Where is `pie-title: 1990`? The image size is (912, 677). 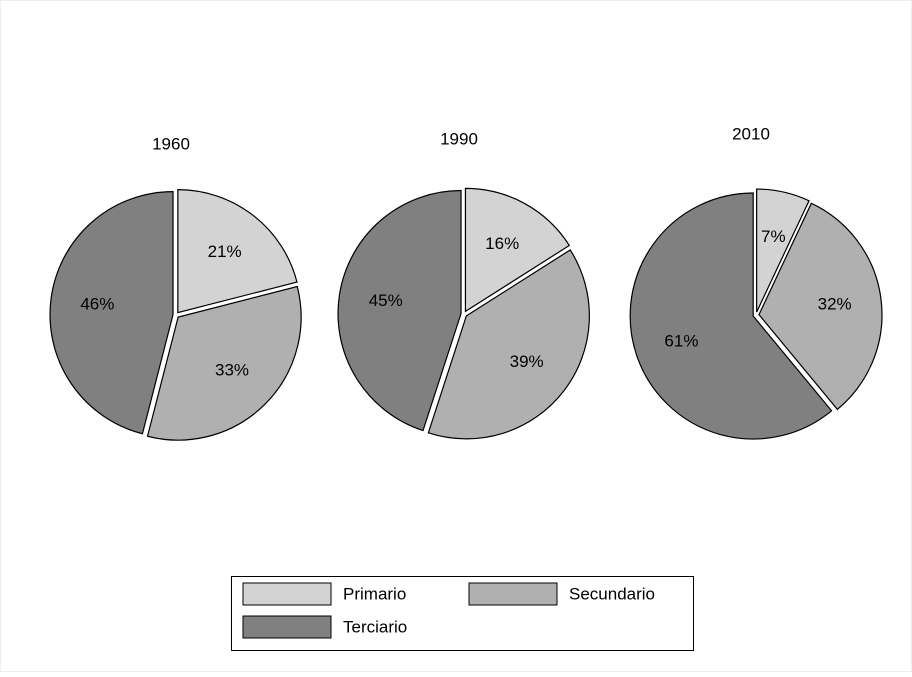
pie-title: 1990 is located at coordinates (459, 138).